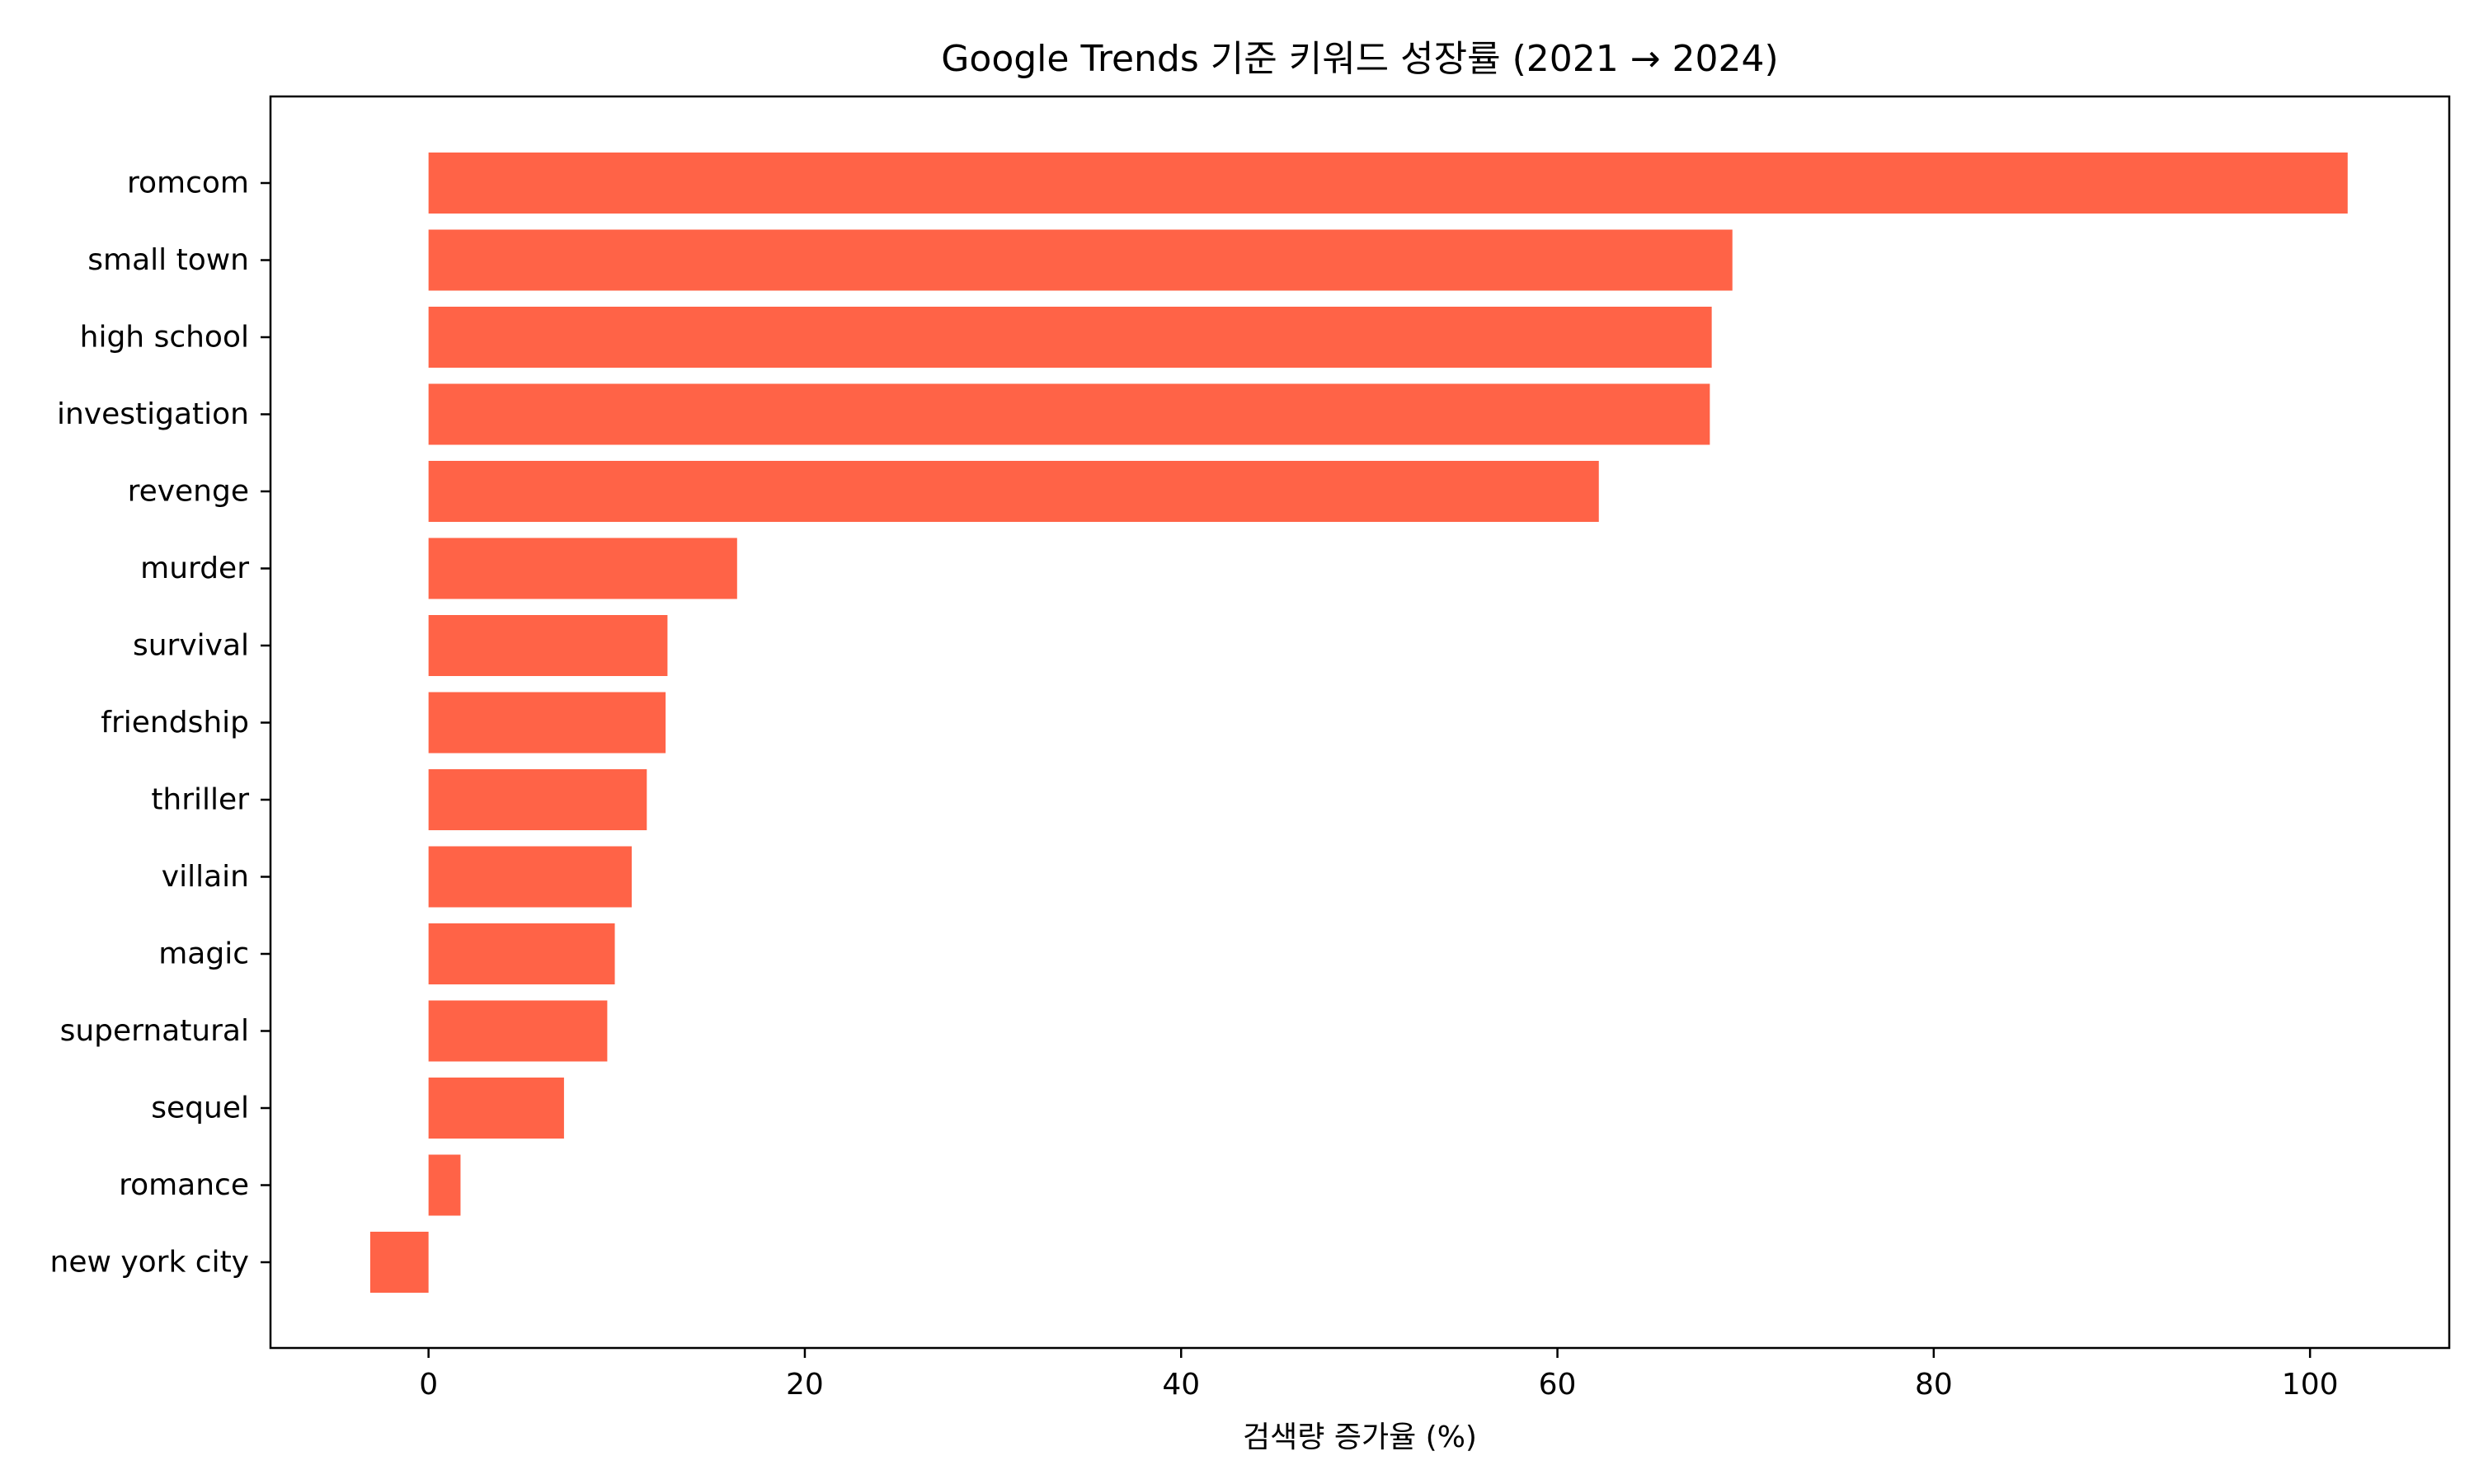 The width and height of the screenshot is (2474, 1484). Describe the element at coordinates (2310, 1385) in the screenshot. I see `x-tick-label: 100` at that location.